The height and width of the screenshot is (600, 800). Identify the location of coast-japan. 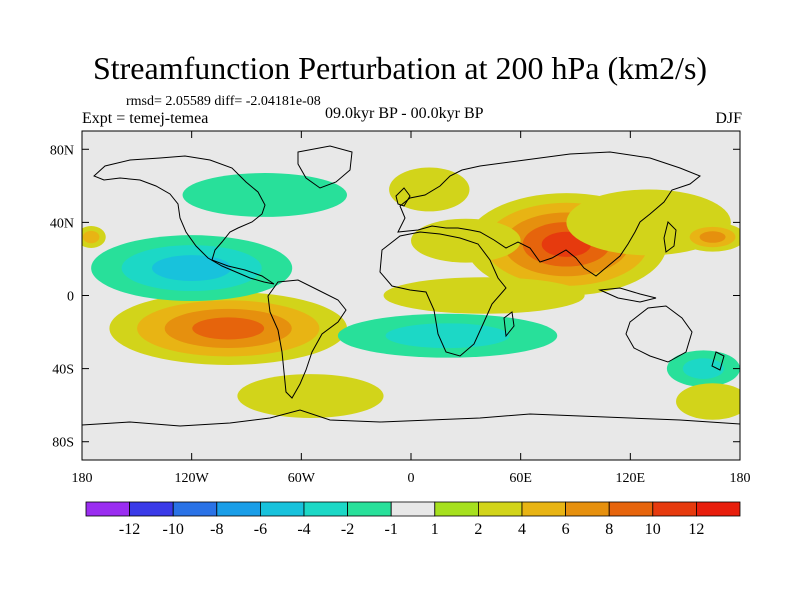
(670, 237).